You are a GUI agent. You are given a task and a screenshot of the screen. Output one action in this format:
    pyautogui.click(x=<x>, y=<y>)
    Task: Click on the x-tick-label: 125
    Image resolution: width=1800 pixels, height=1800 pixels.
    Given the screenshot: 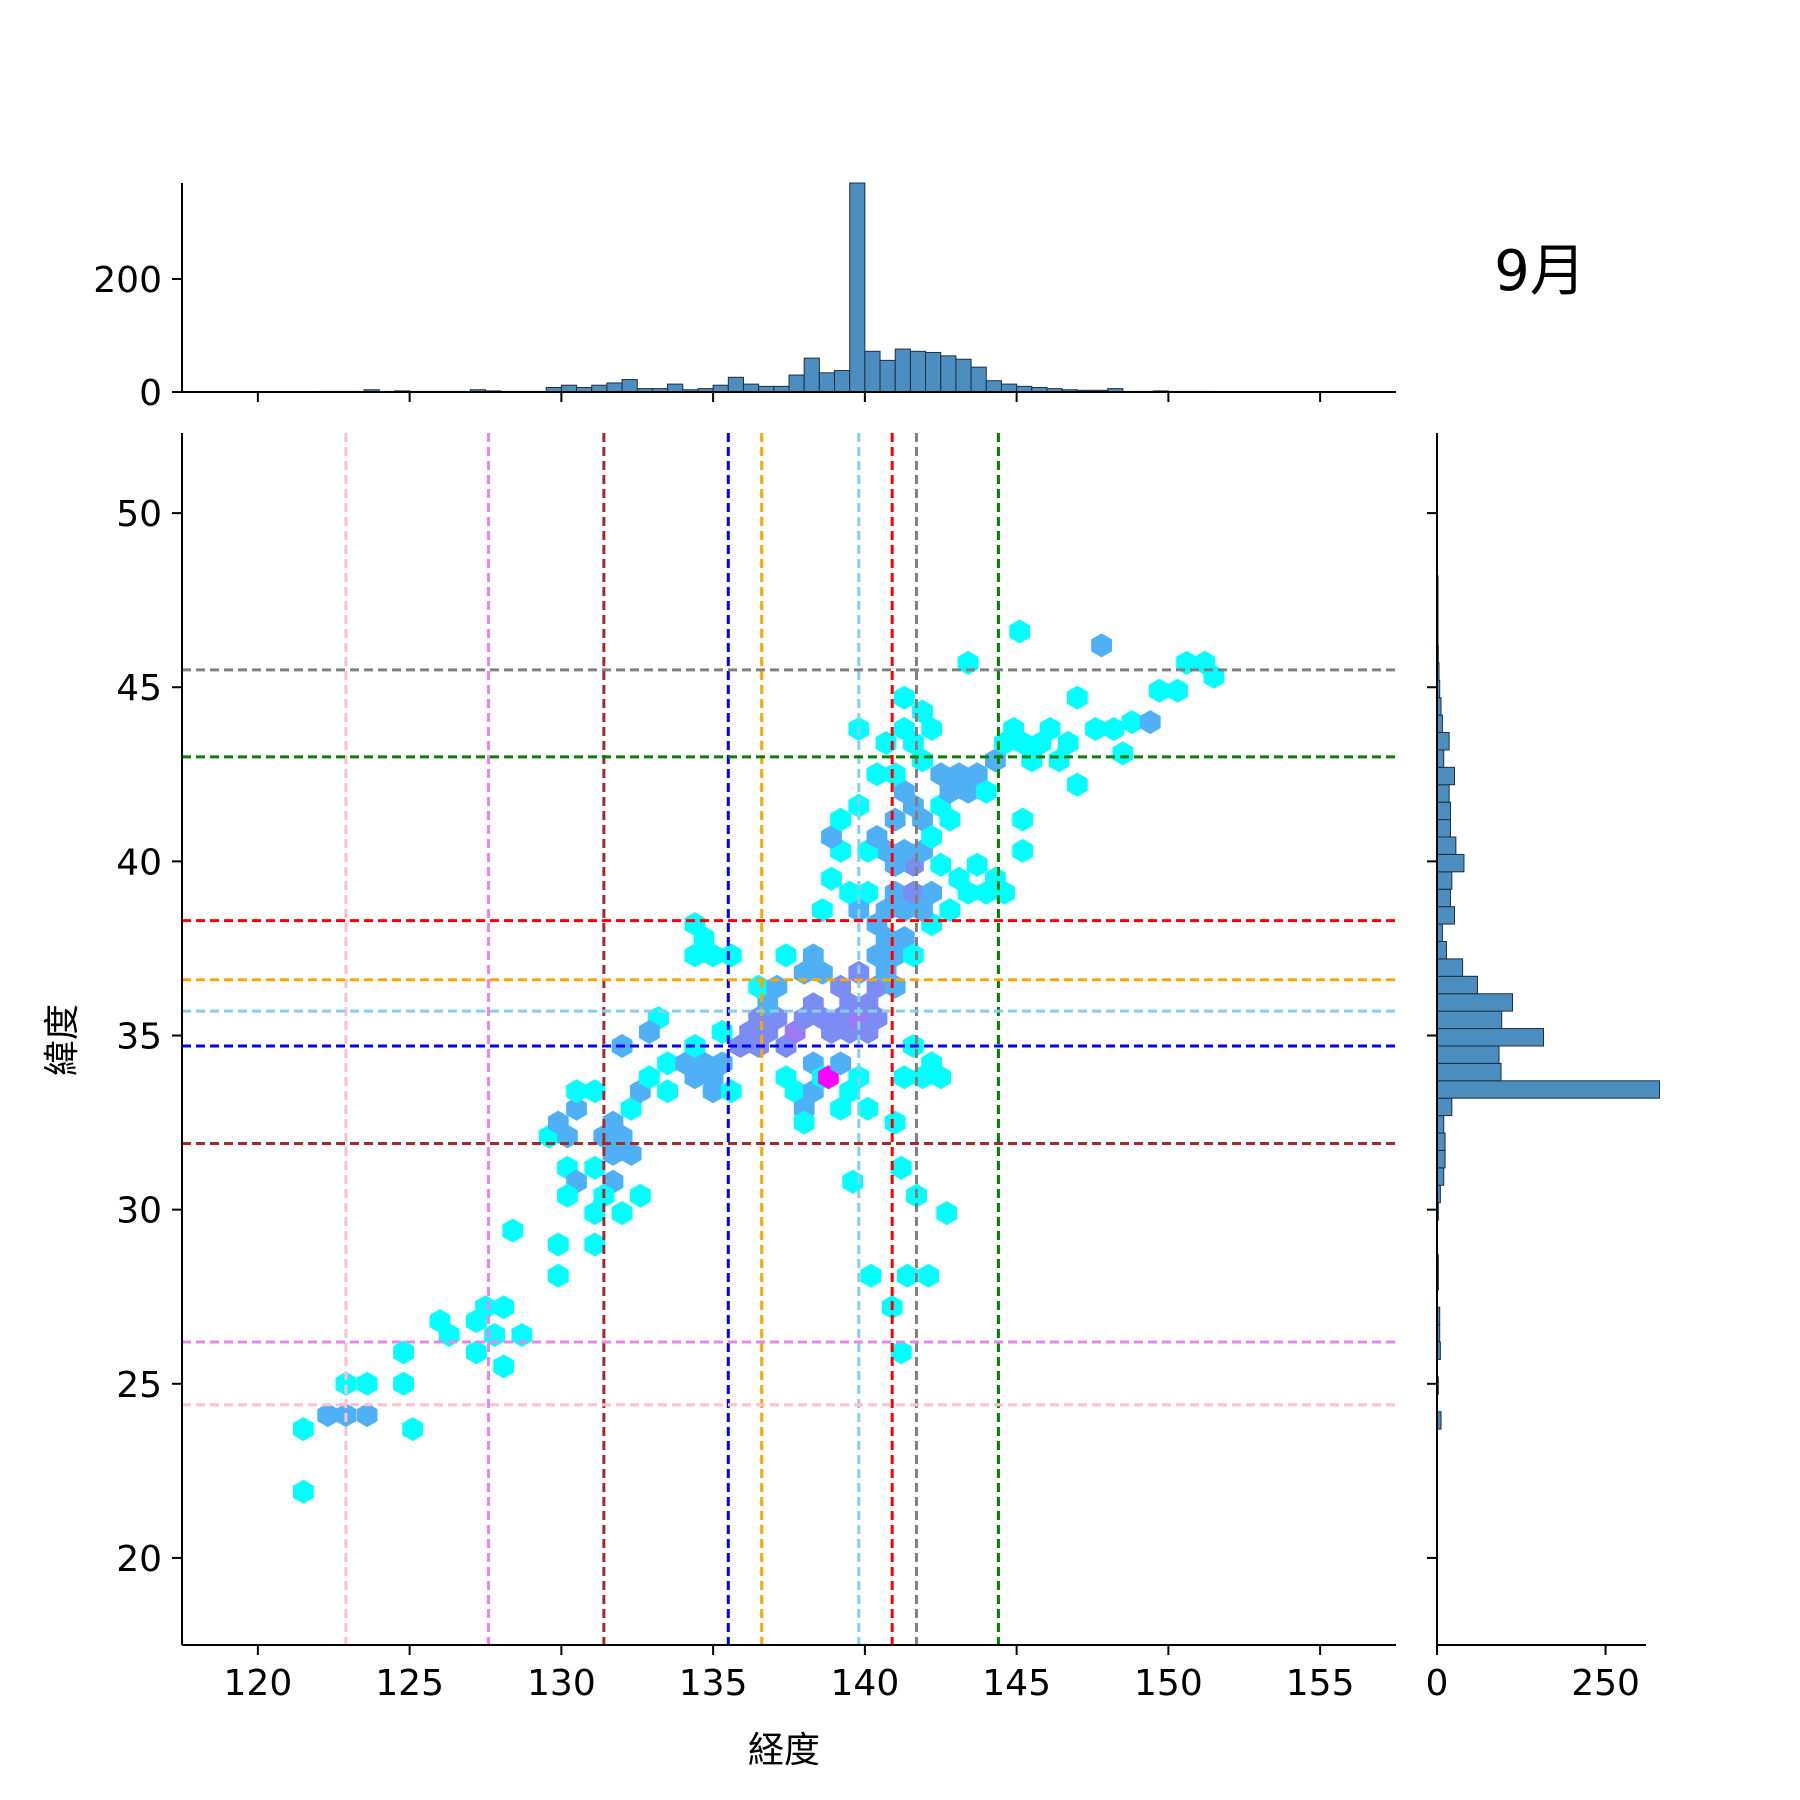 What is the action you would take?
    pyautogui.click(x=409, y=1683)
    